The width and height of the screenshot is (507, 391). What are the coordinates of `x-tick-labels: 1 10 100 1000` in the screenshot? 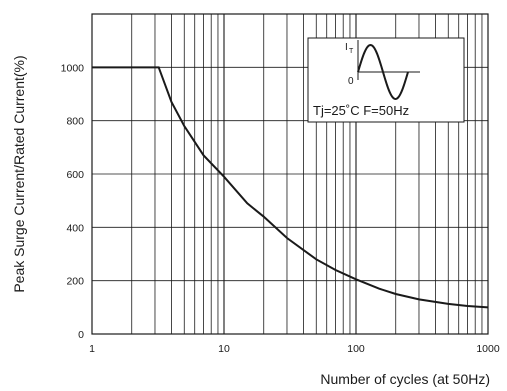 It's located at (294, 349).